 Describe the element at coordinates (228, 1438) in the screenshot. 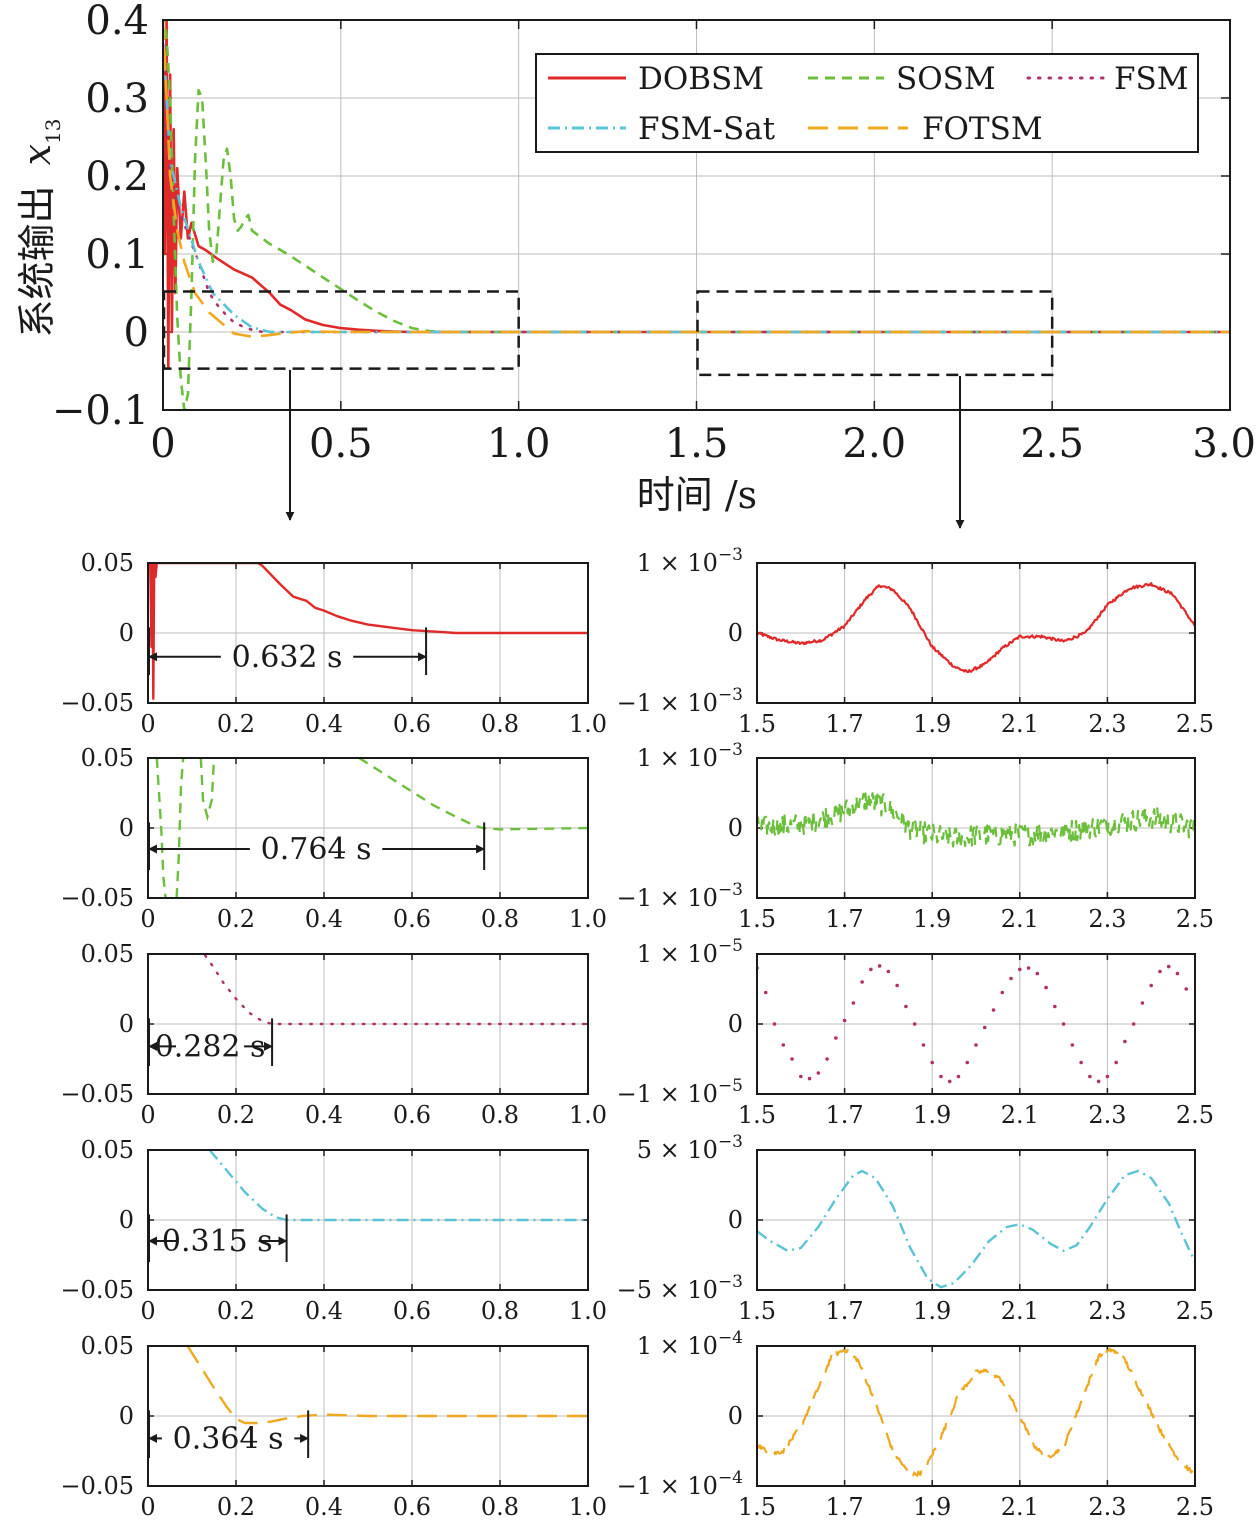

I see `annotation-label: 0.364 s` at that location.